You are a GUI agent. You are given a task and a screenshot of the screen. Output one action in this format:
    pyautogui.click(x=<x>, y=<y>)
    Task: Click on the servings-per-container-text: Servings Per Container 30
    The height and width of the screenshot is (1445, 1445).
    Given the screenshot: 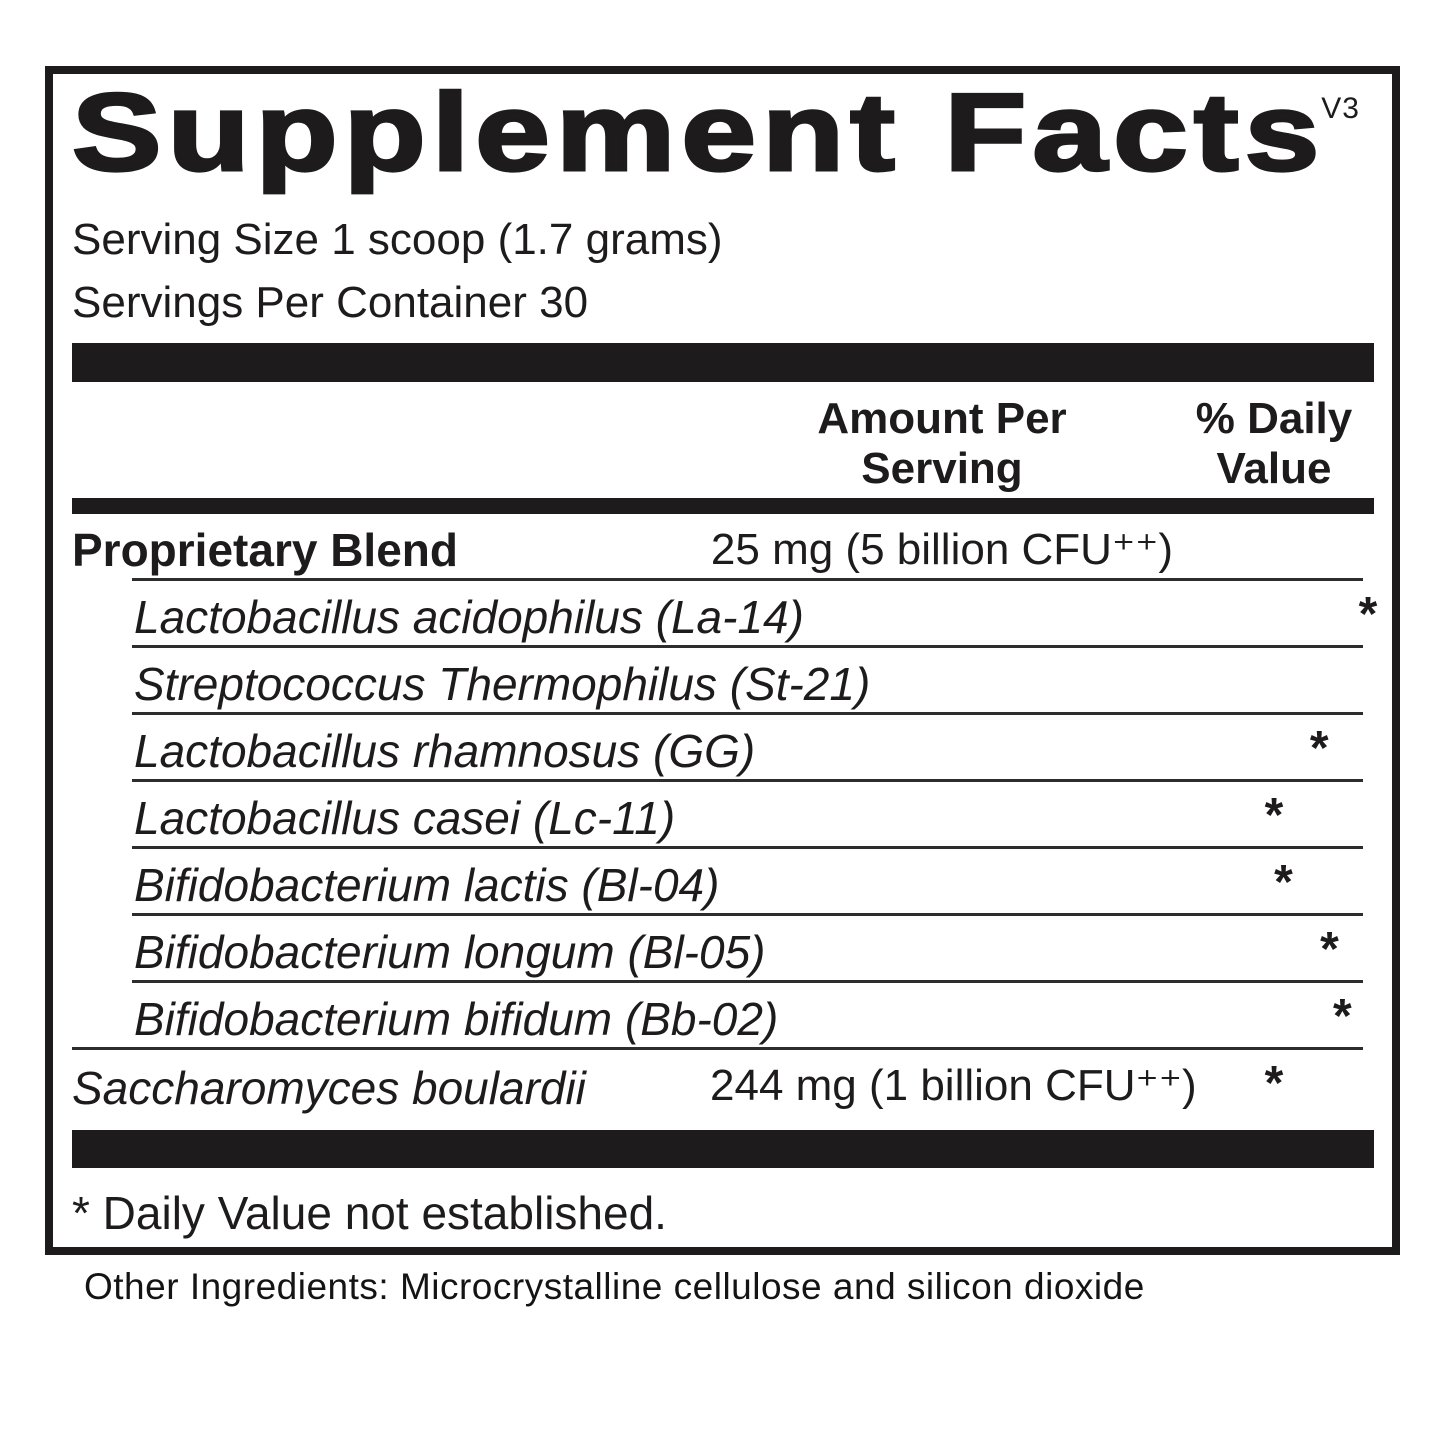 What is the action you would take?
    pyautogui.click(x=330, y=302)
    